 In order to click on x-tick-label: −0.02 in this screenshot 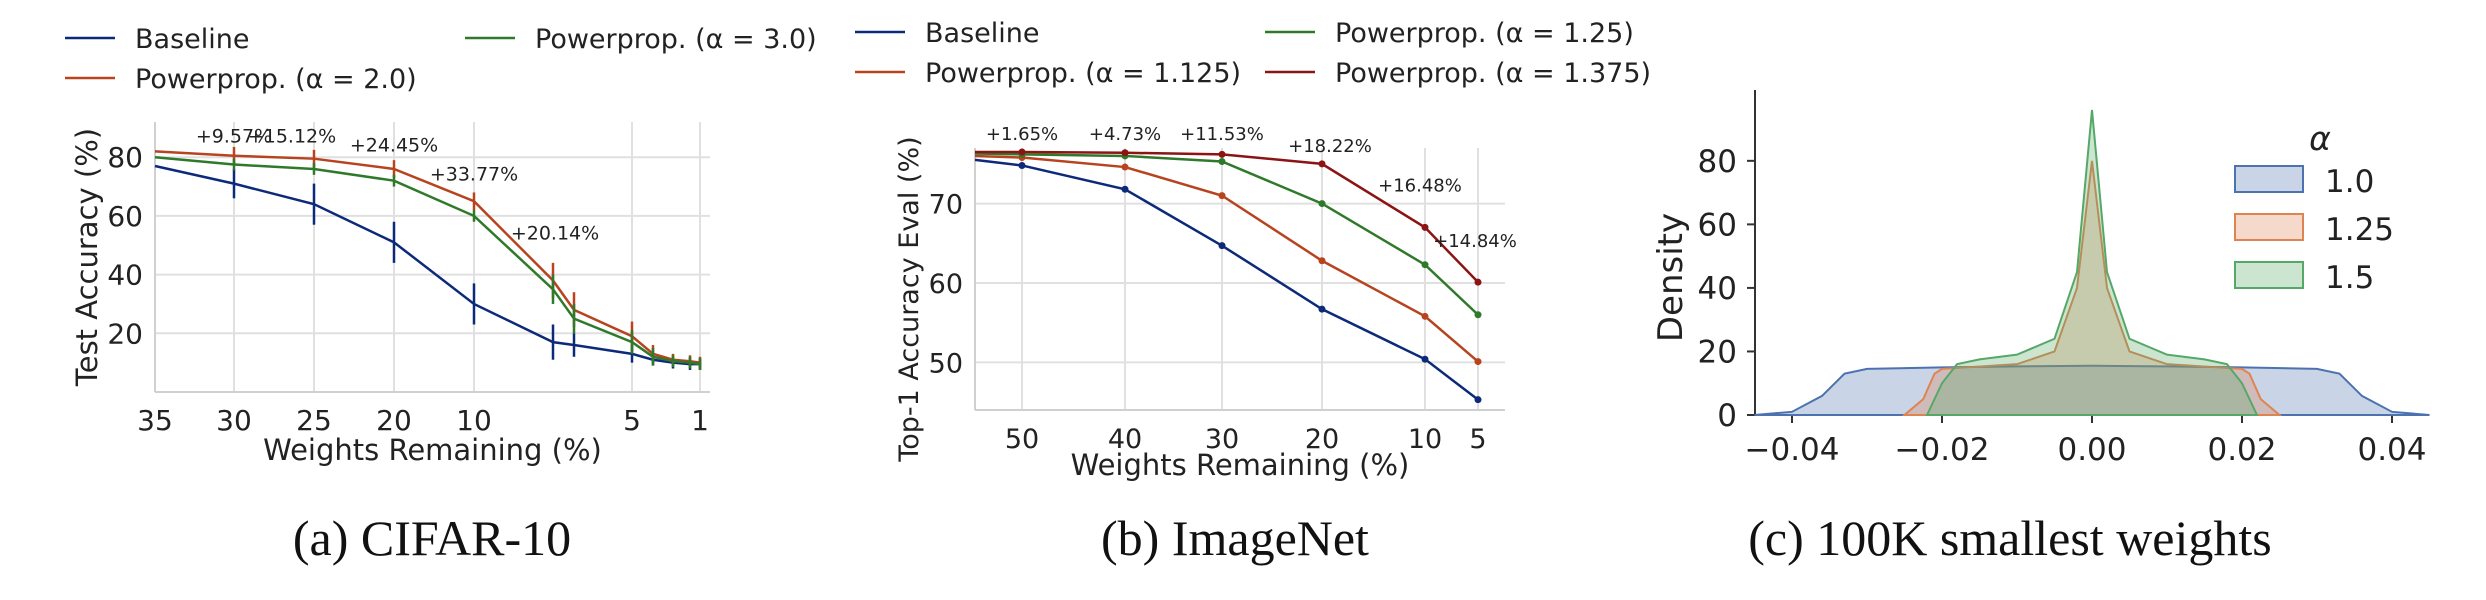, I will do `click(1942, 450)`.